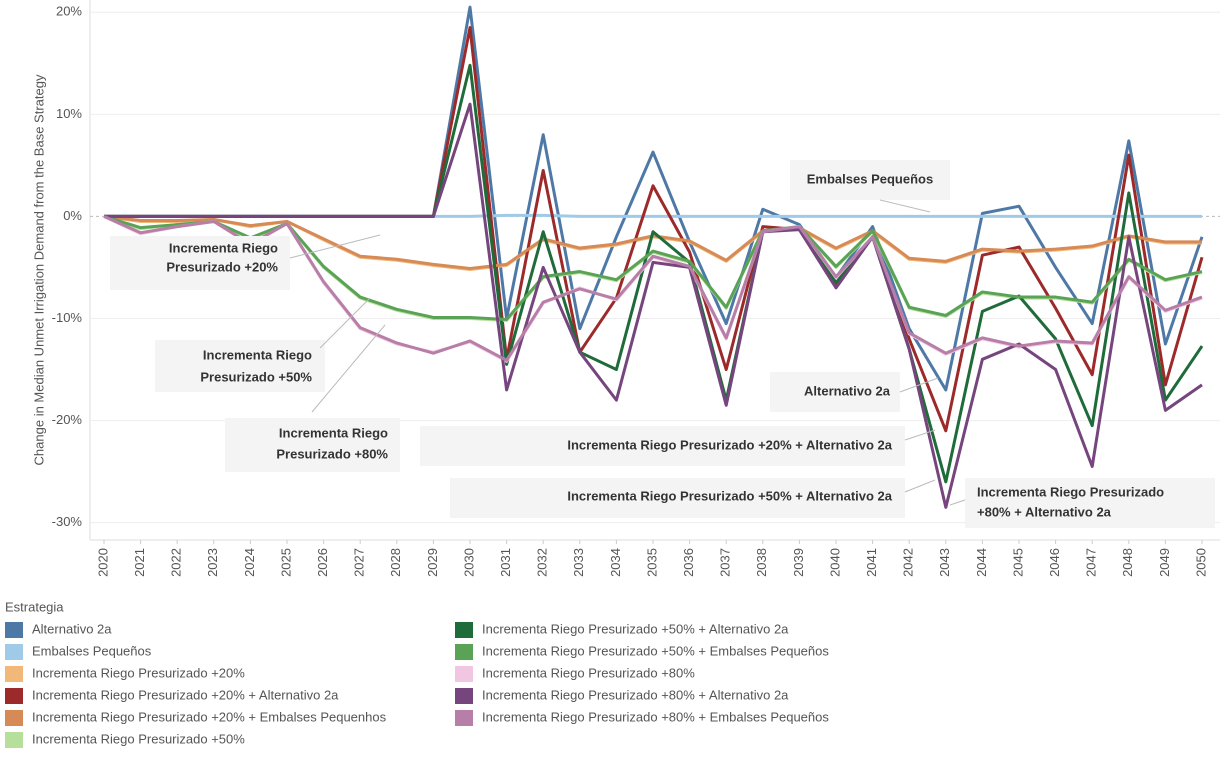 The image size is (1225, 768). I want to click on x-tick-label: 2047, so click(1091, 562).